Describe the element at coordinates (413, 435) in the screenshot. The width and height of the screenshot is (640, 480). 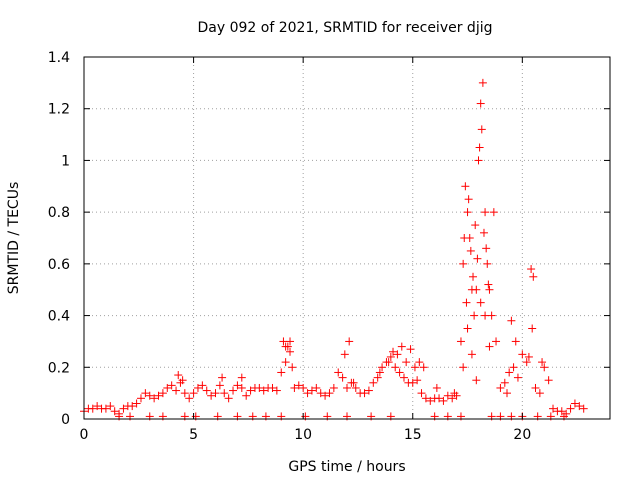
I see `x-tick-label: 15` at that location.